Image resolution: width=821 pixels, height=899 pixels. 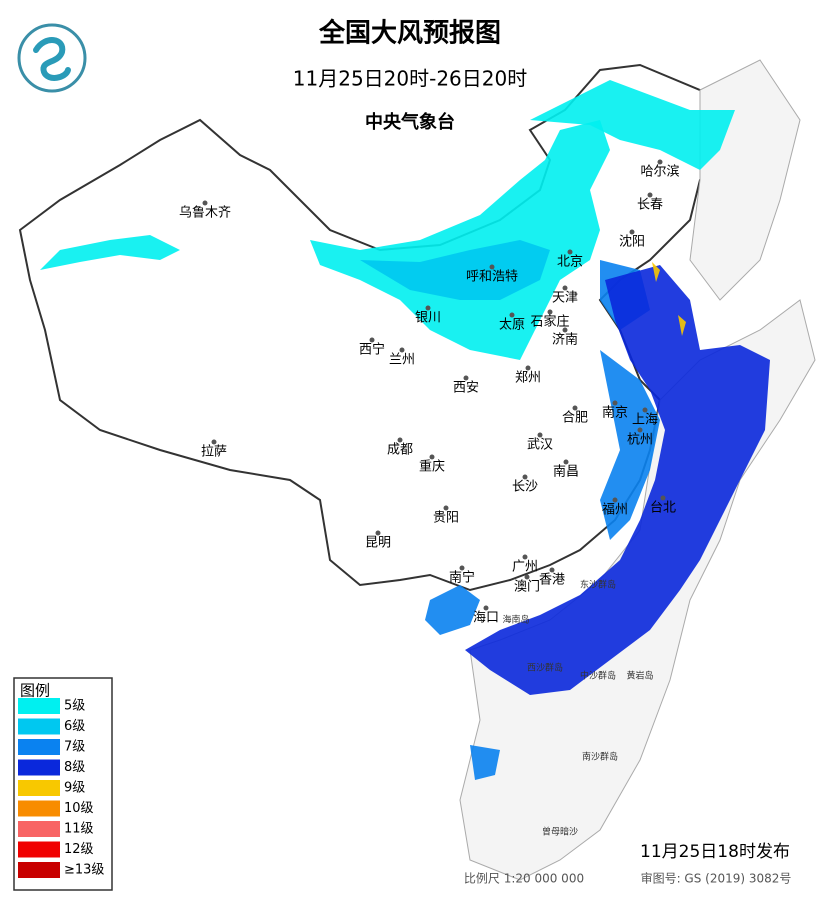 I want to click on city-label: 兰州, so click(x=402, y=360).